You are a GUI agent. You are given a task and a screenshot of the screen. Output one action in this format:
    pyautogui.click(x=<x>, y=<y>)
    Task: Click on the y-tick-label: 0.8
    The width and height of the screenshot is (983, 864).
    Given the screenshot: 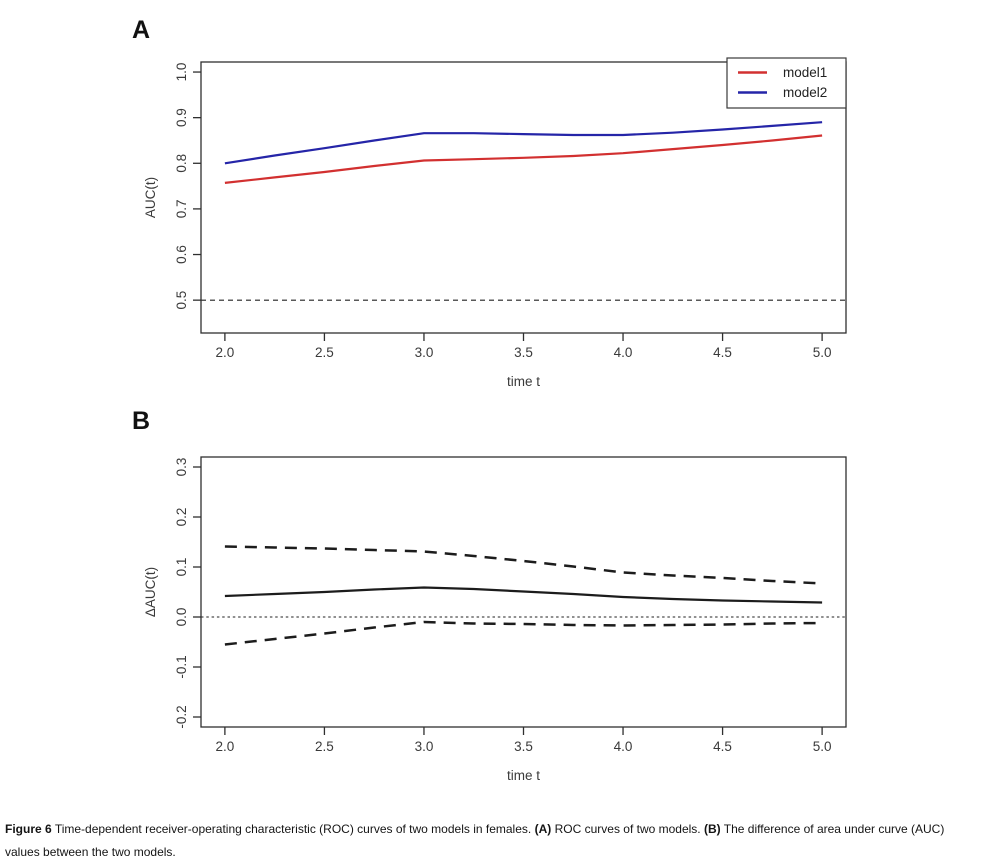 What is the action you would take?
    pyautogui.click(x=181, y=163)
    